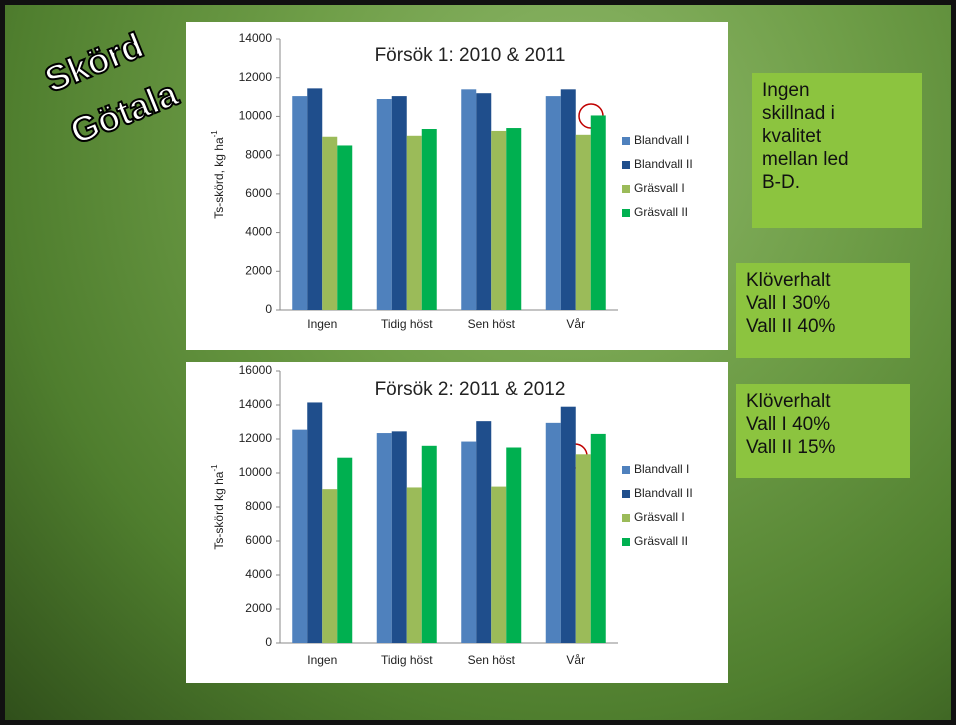  Describe the element at coordinates (805, 159) in the screenshot. I see `note-line: mellan led` at that location.